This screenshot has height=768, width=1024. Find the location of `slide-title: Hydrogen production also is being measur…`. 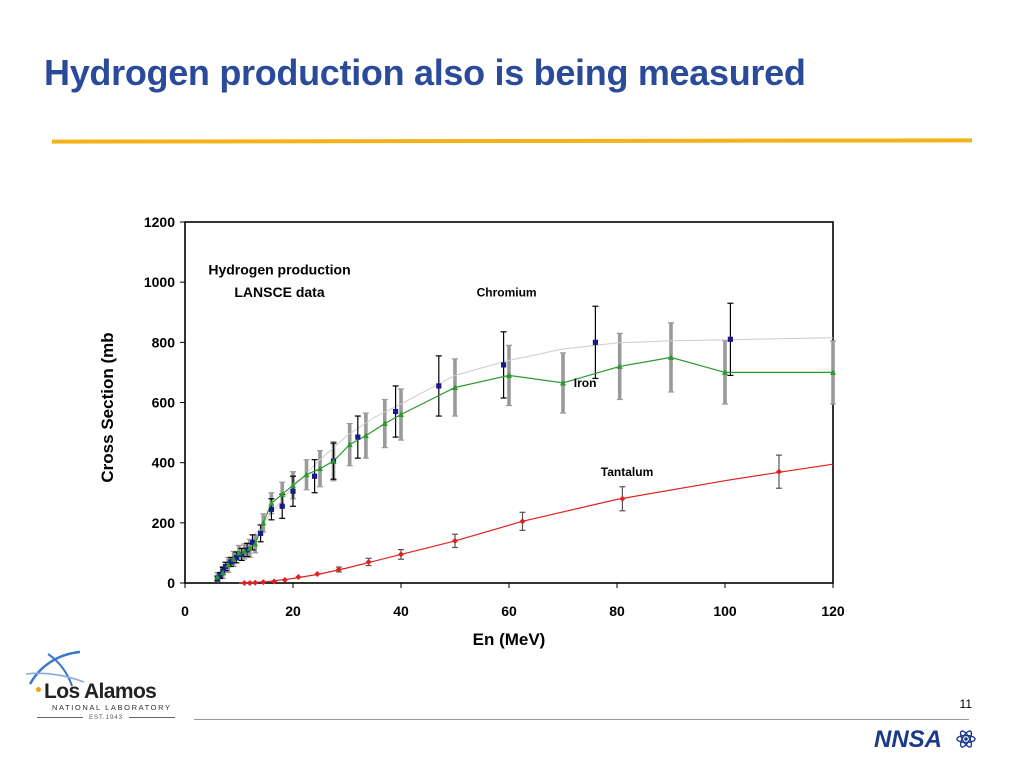

slide-title: Hydrogen production also is being measur… is located at coordinates (425, 72).